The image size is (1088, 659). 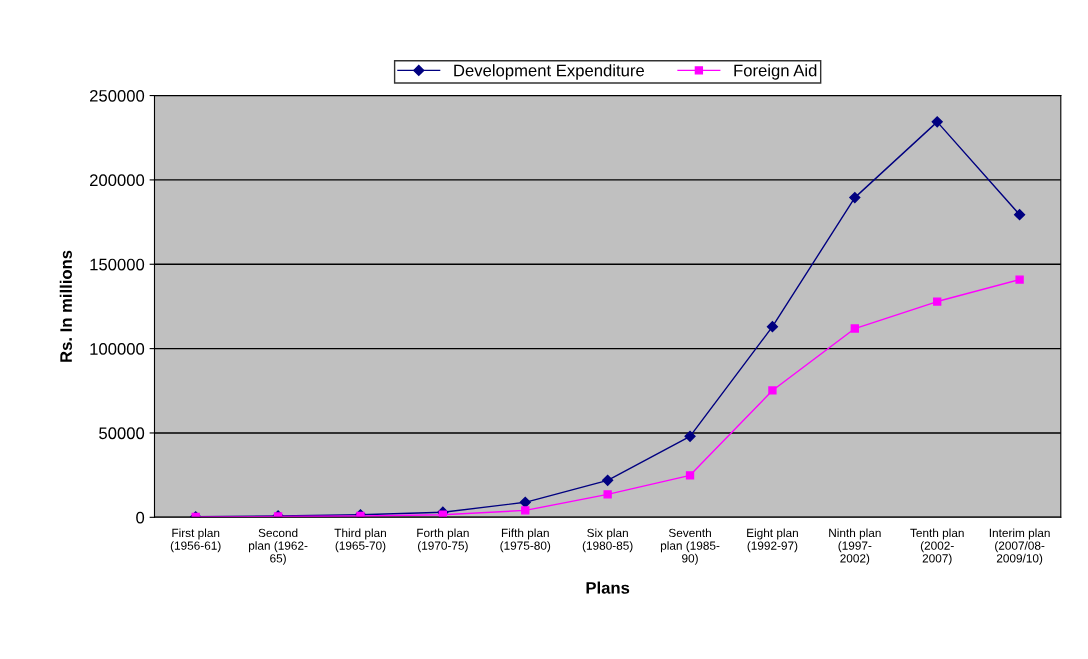 I want to click on x-tick-label: Fifth plan (1975-80), so click(x=525, y=540).